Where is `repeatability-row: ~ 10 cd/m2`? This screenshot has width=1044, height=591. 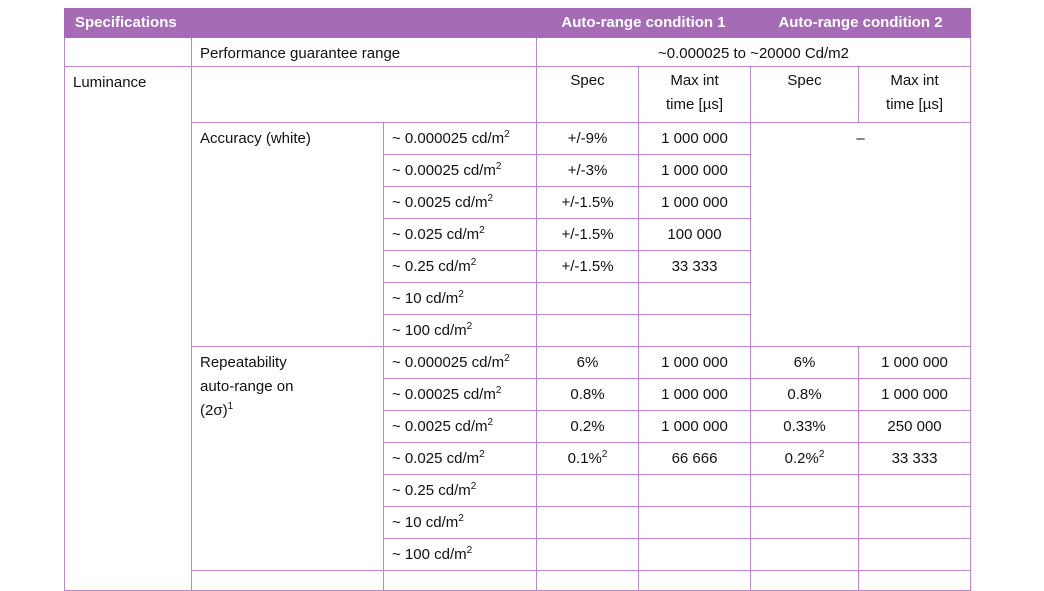
repeatability-row: ~ 10 cd/m2 is located at coordinates (518, 522).